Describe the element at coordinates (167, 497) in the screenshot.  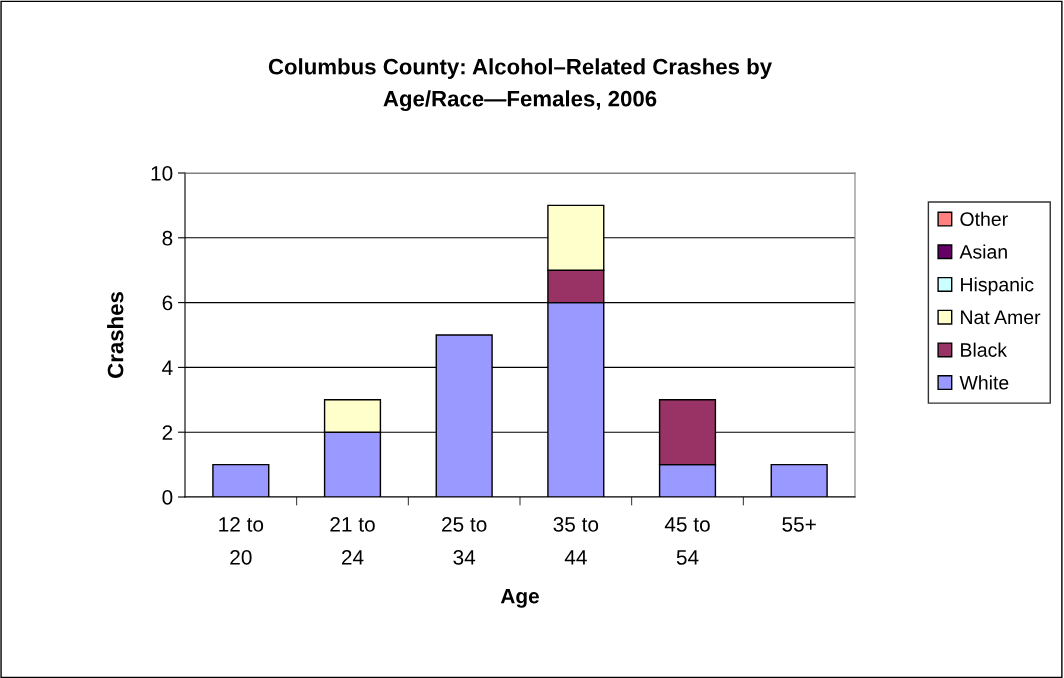
I see `y-tick-label: 0` at that location.